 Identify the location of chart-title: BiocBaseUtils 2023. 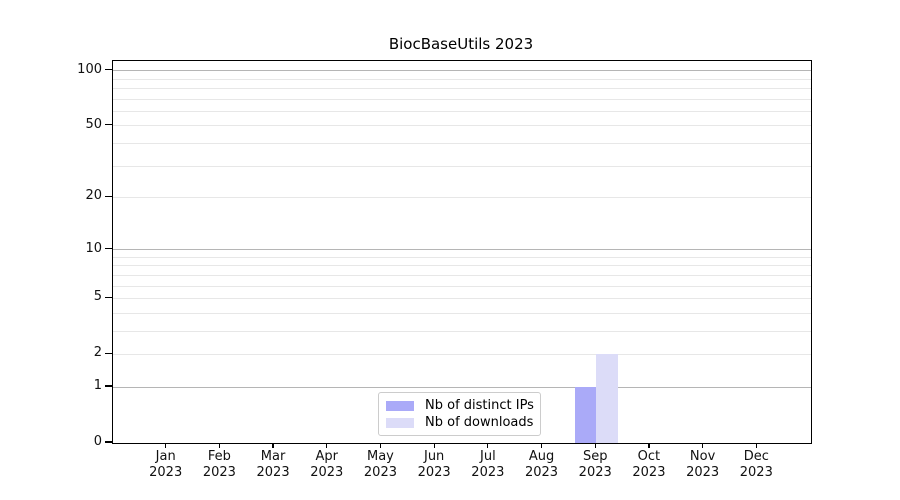
(461, 44).